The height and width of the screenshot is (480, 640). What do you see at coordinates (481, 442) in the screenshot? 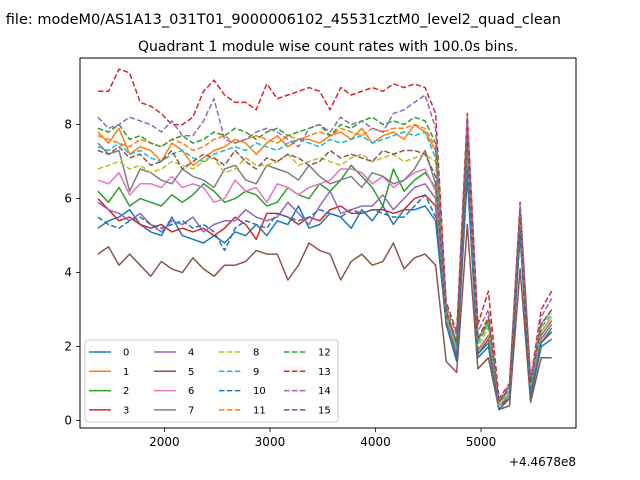
I see `x-tick-label: 5000` at bounding box center [481, 442].